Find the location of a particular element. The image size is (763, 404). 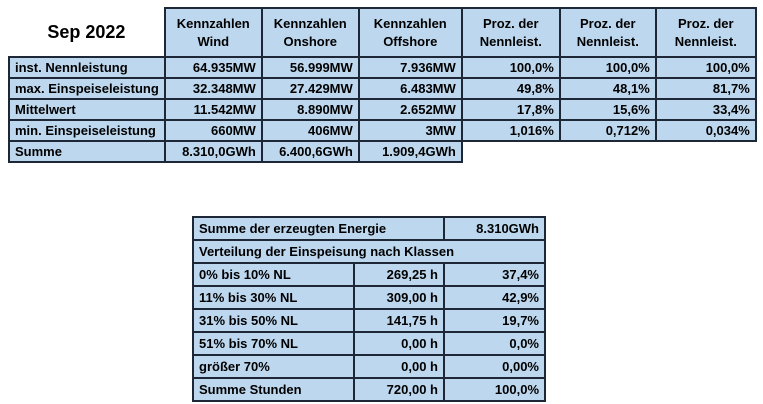

summary-row: Summe der erzeugten Energie 8.310GWh is located at coordinates (369, 228).